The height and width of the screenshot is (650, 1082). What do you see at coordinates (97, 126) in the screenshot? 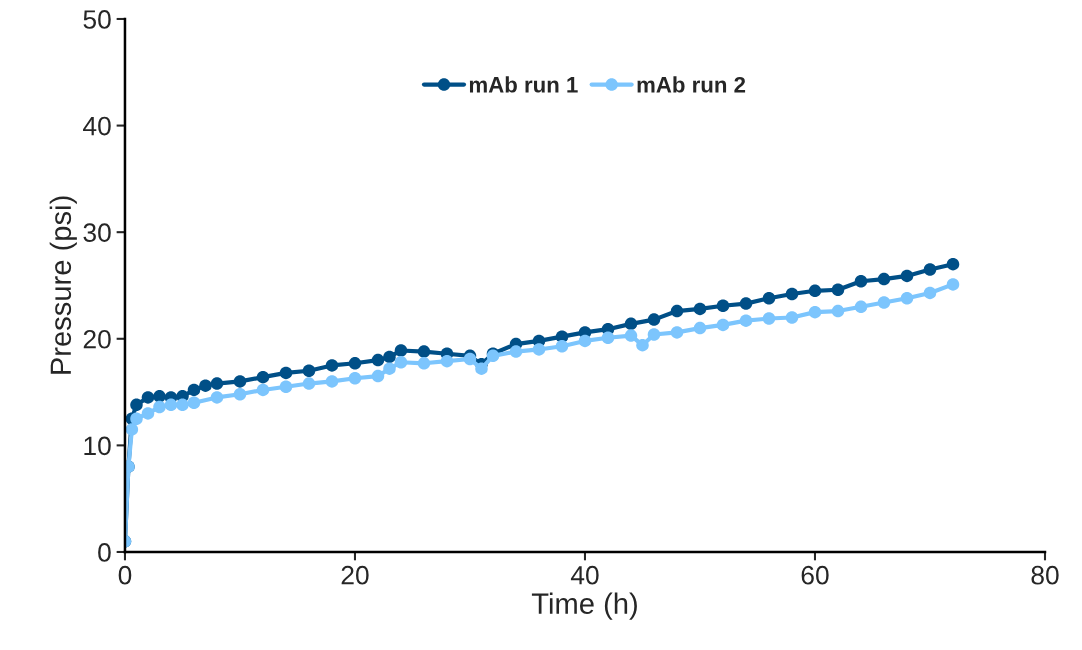
I see `y-tick-label: 40` at bounding box center [97, 126].